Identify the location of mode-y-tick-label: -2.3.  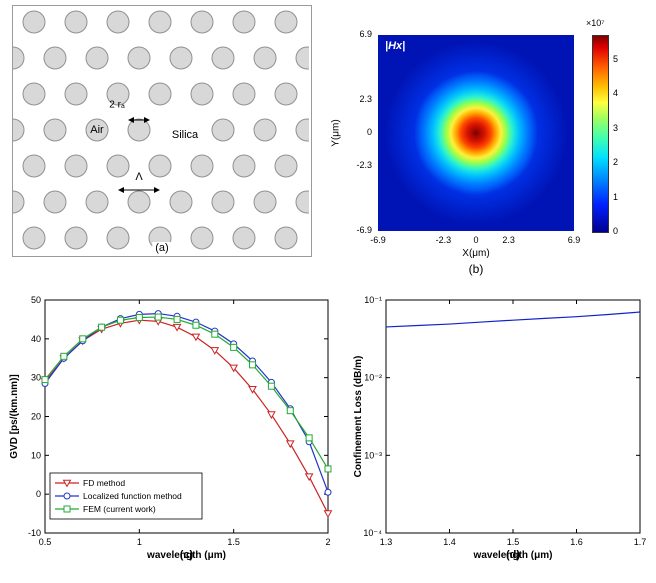
(364, 164).